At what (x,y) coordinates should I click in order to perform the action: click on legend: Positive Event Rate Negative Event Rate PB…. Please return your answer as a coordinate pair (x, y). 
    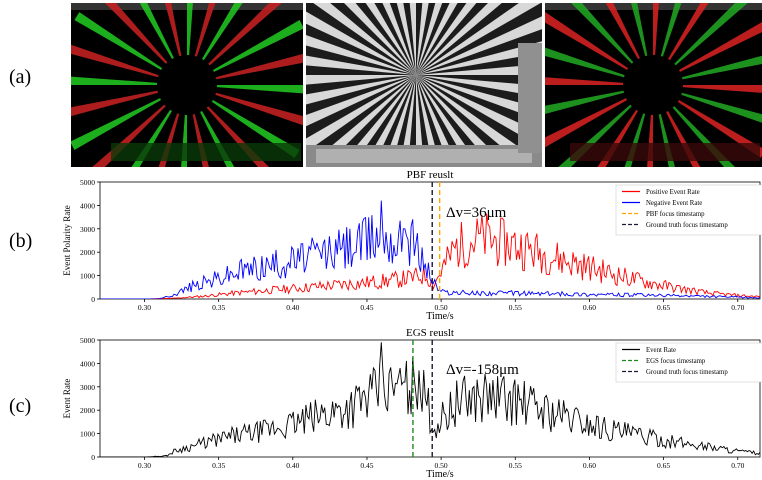
    Looking at the image, I should click on (688, 210).